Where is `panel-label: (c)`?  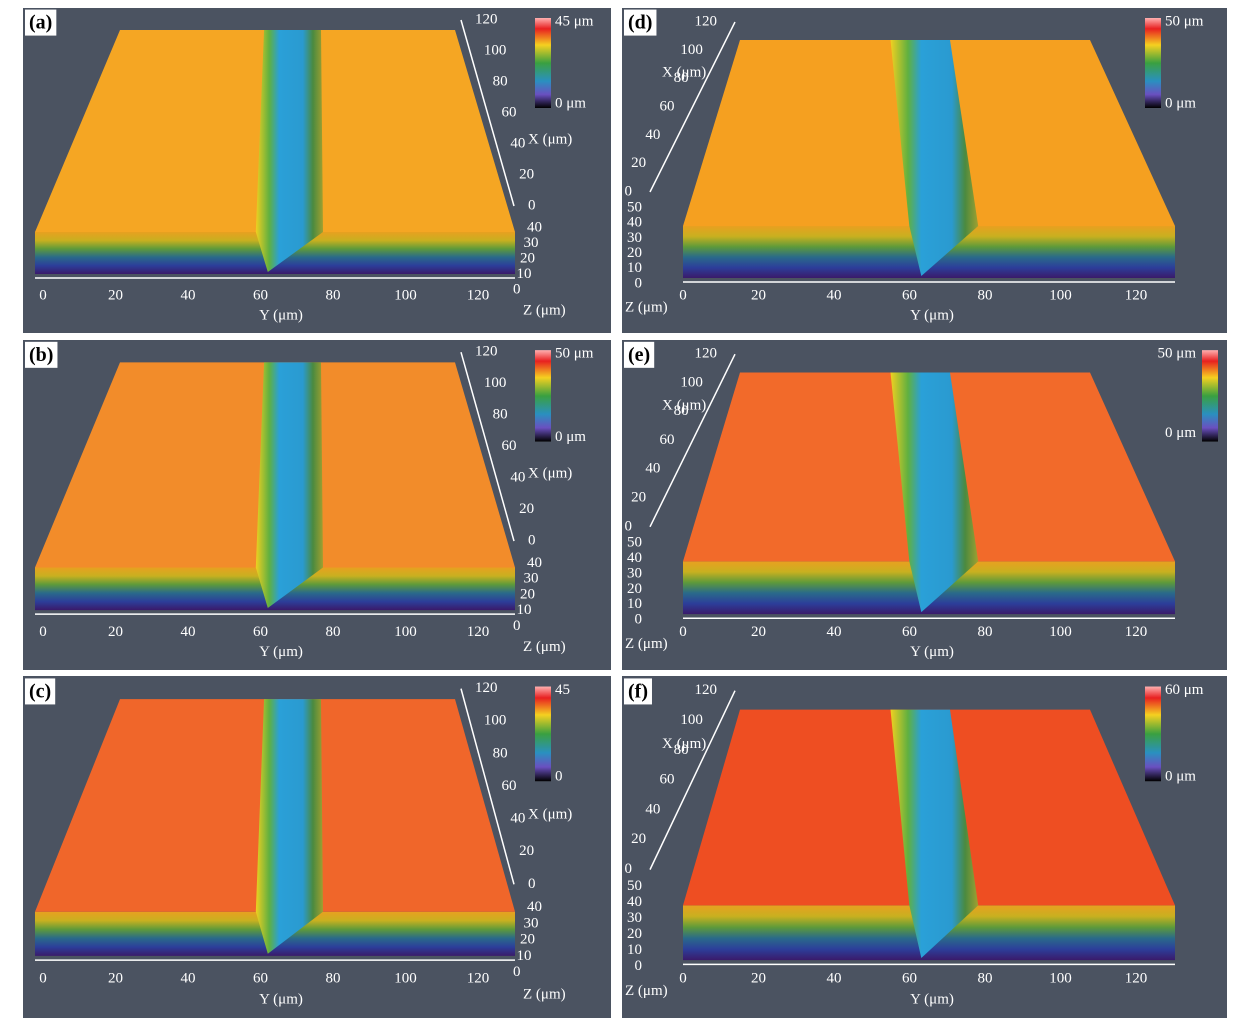
panel-label: (c) is located at coordinates (40, 691).